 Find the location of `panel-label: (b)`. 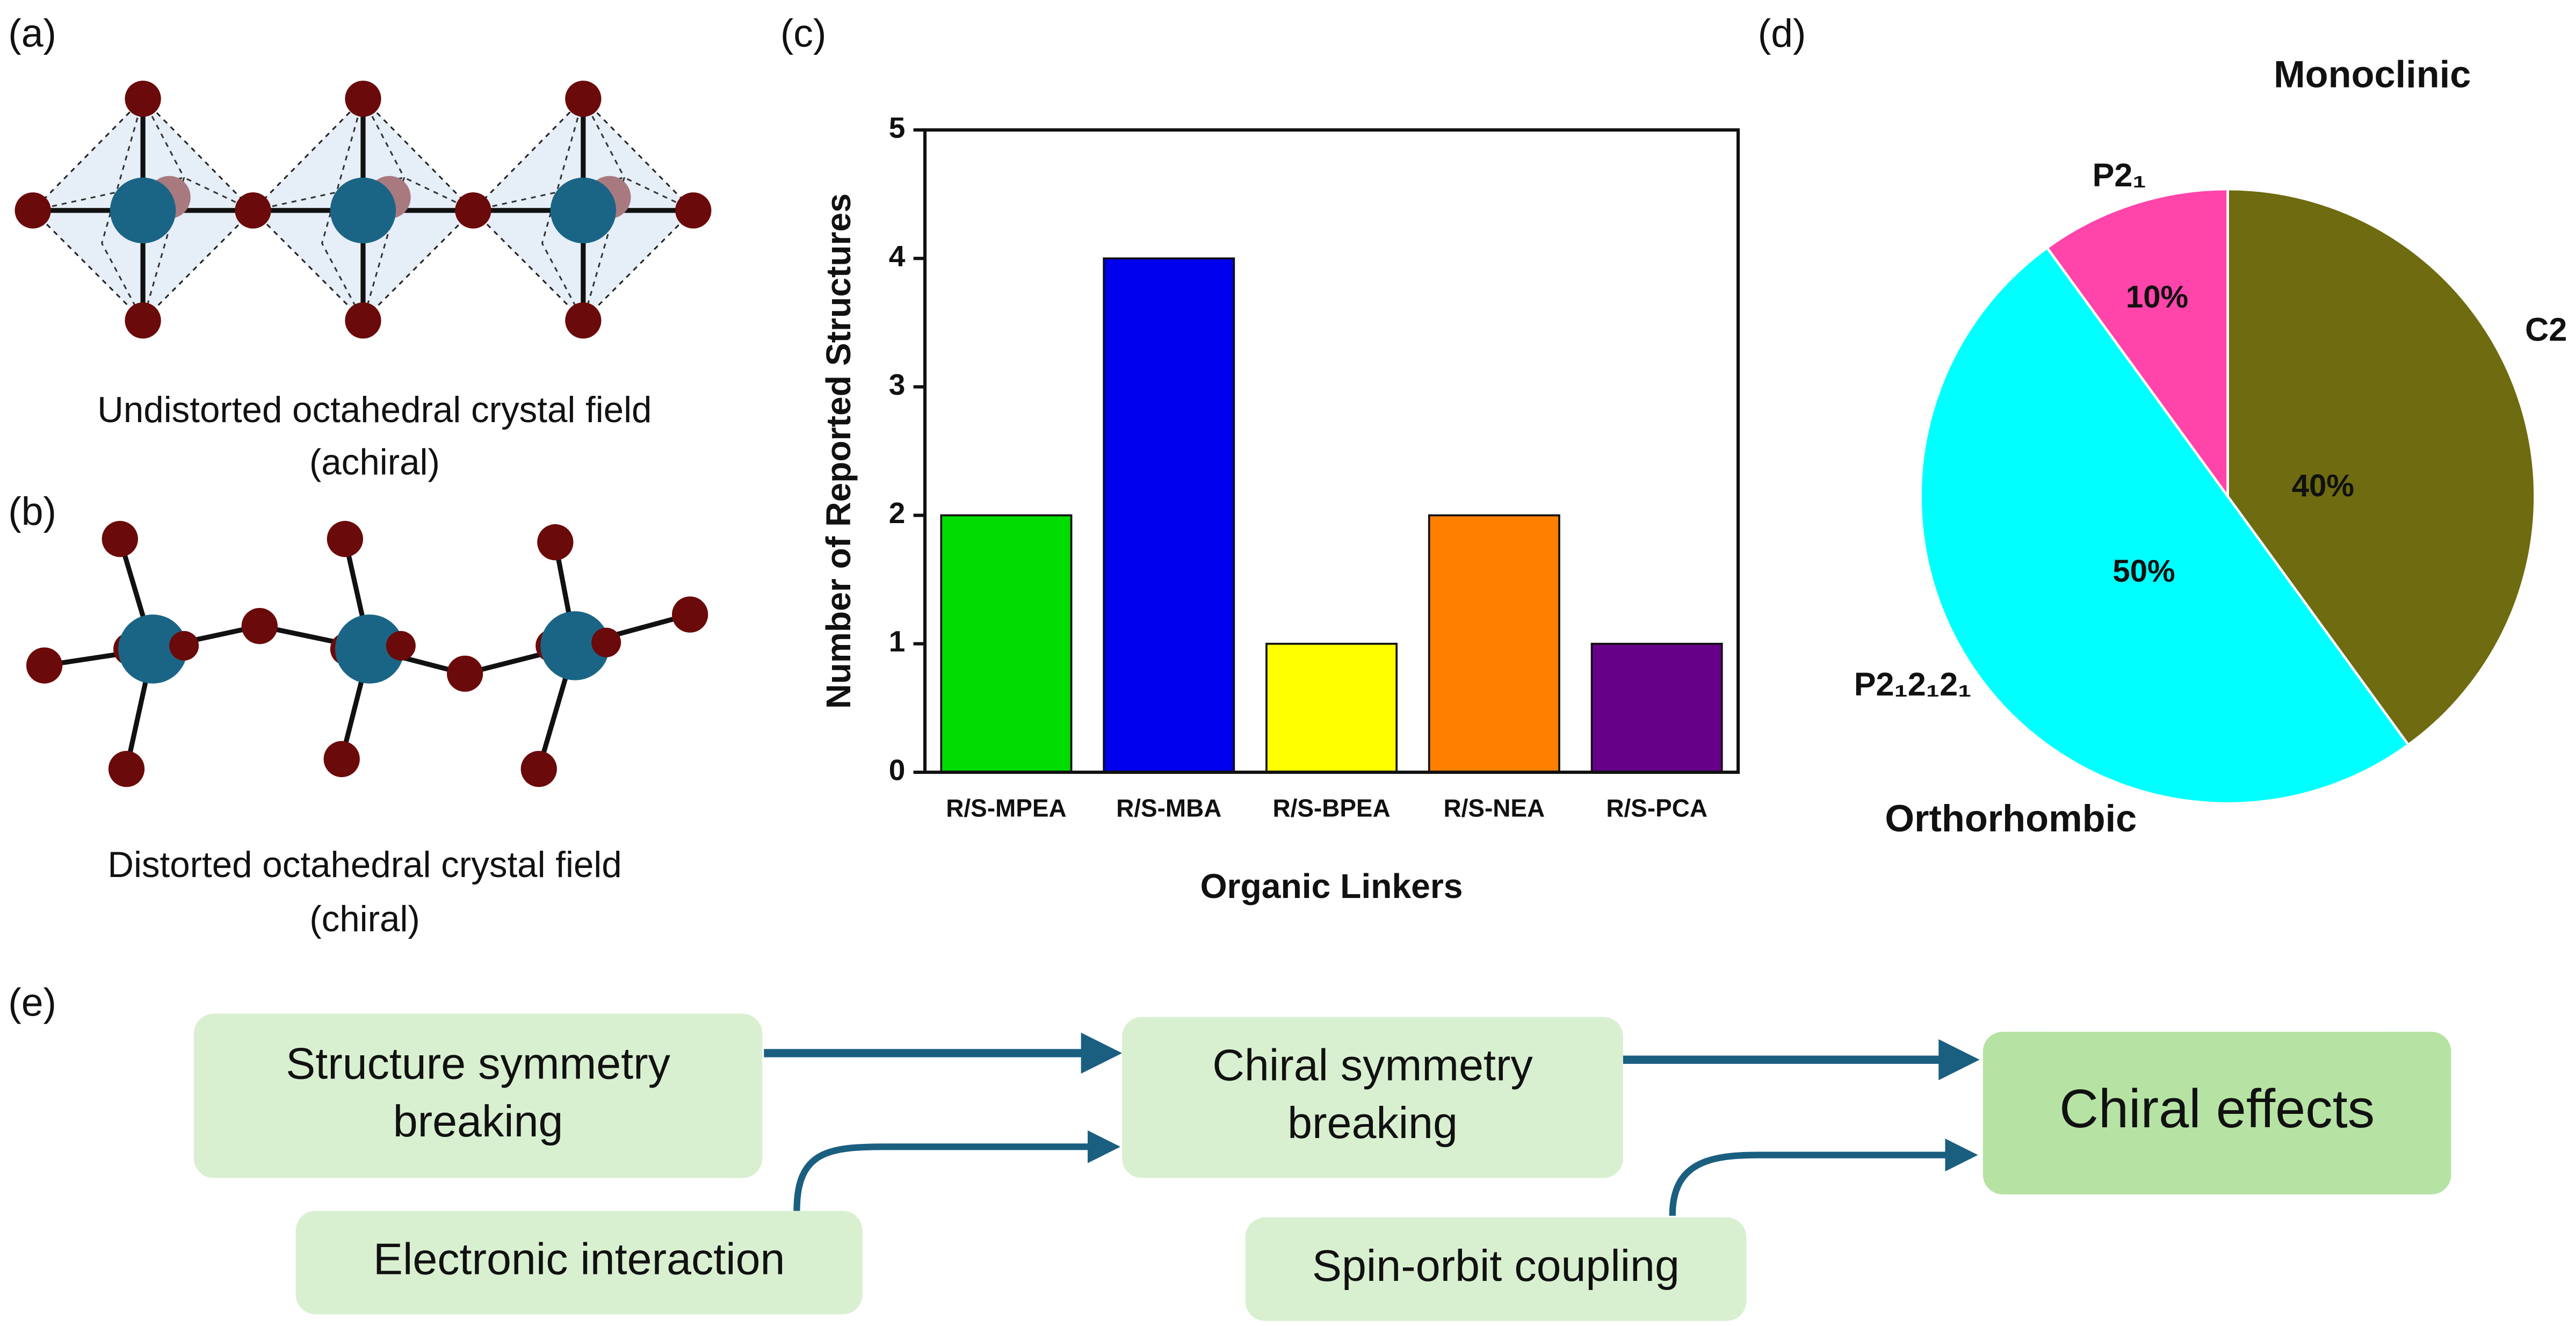

panel-label: (b) is located at coordinates (32, 511).